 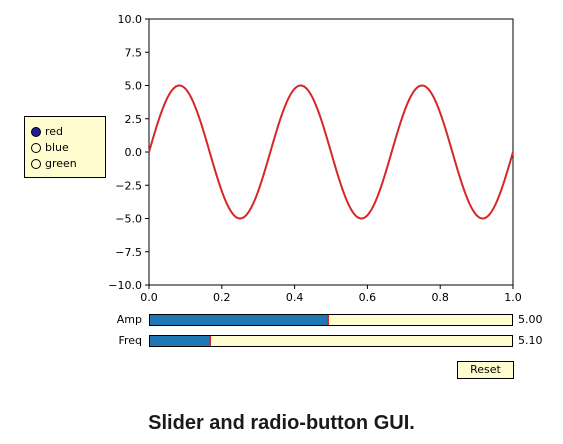 What do you see at coordinates (36, 132) in the screenshot?
I see `radio-selected-icon` at bounding box center [36, 132].